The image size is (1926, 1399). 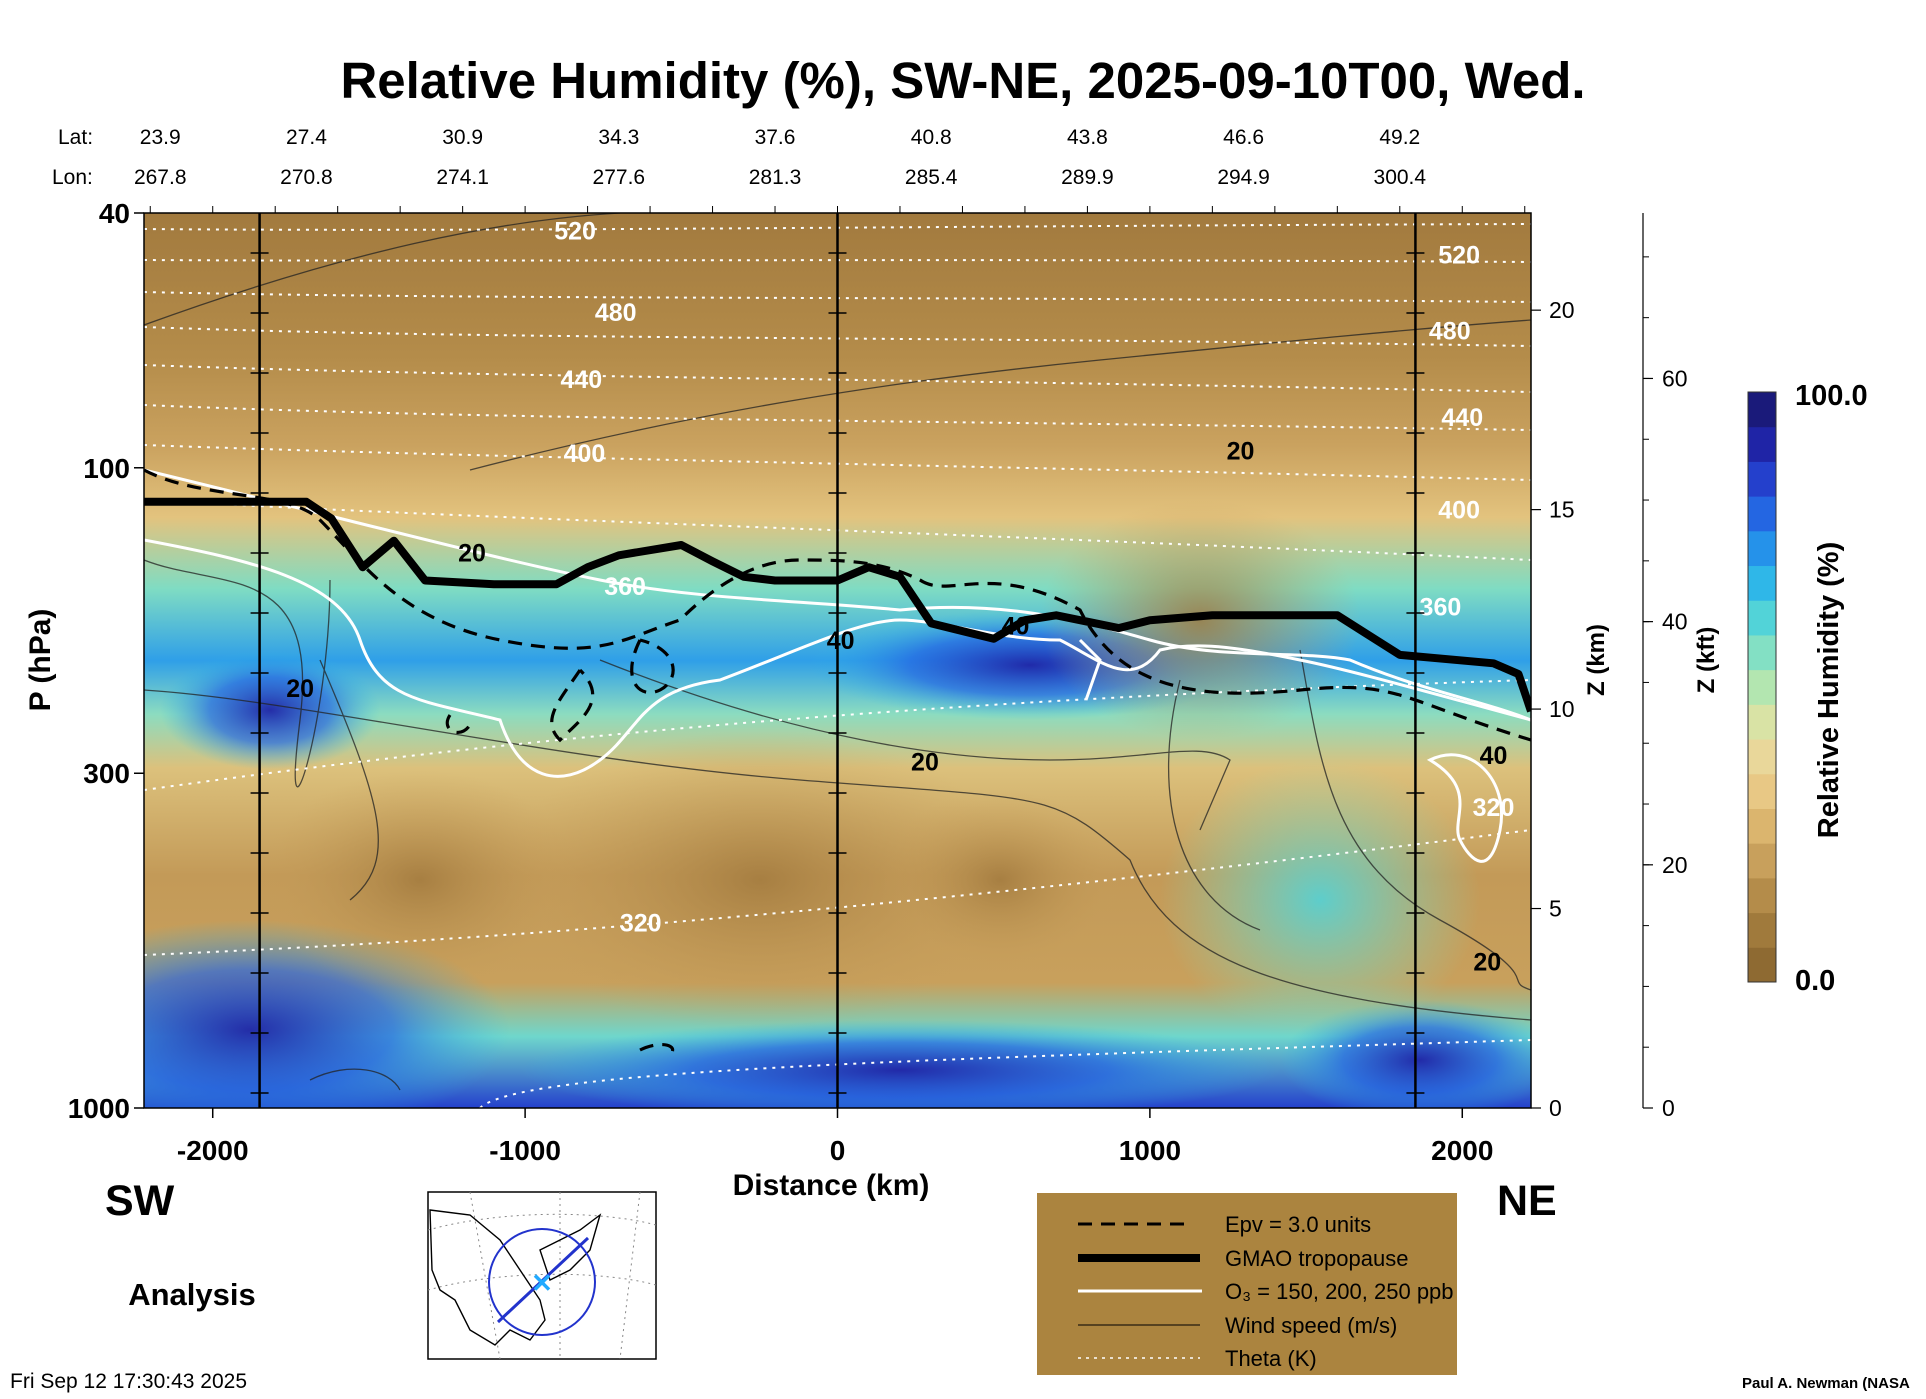 I want to click on pressure-axis: 40 100 300 1000, so click(x=106, y=661).